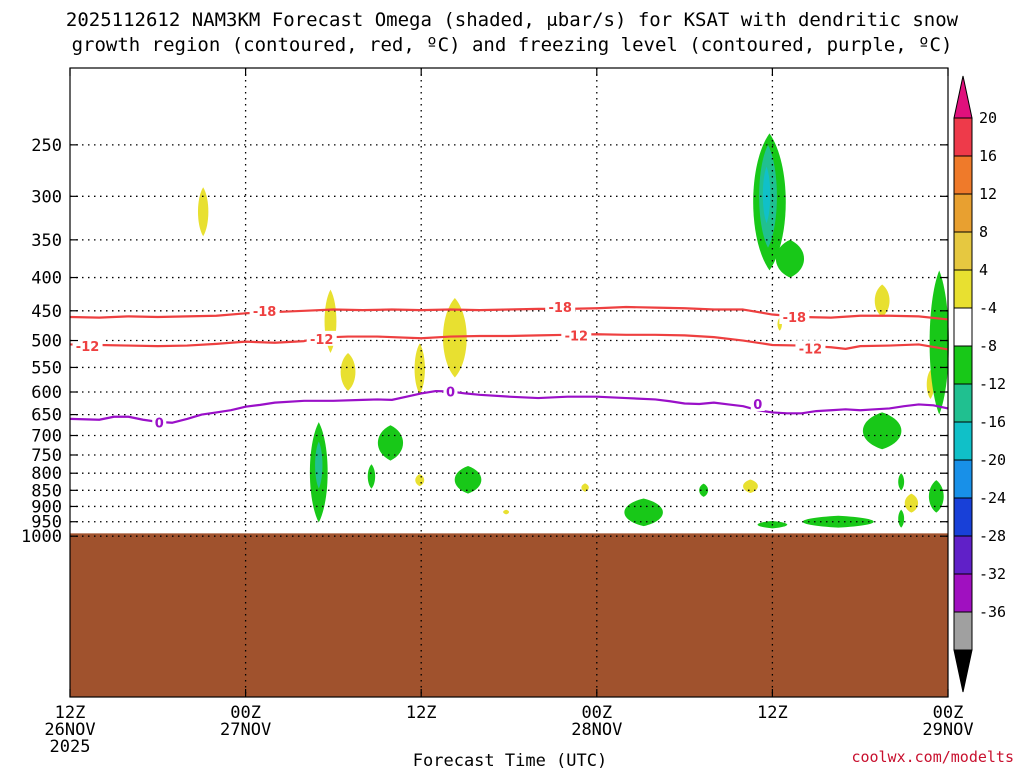  I want to click on y-tick-label: 350, so click(46, 241).